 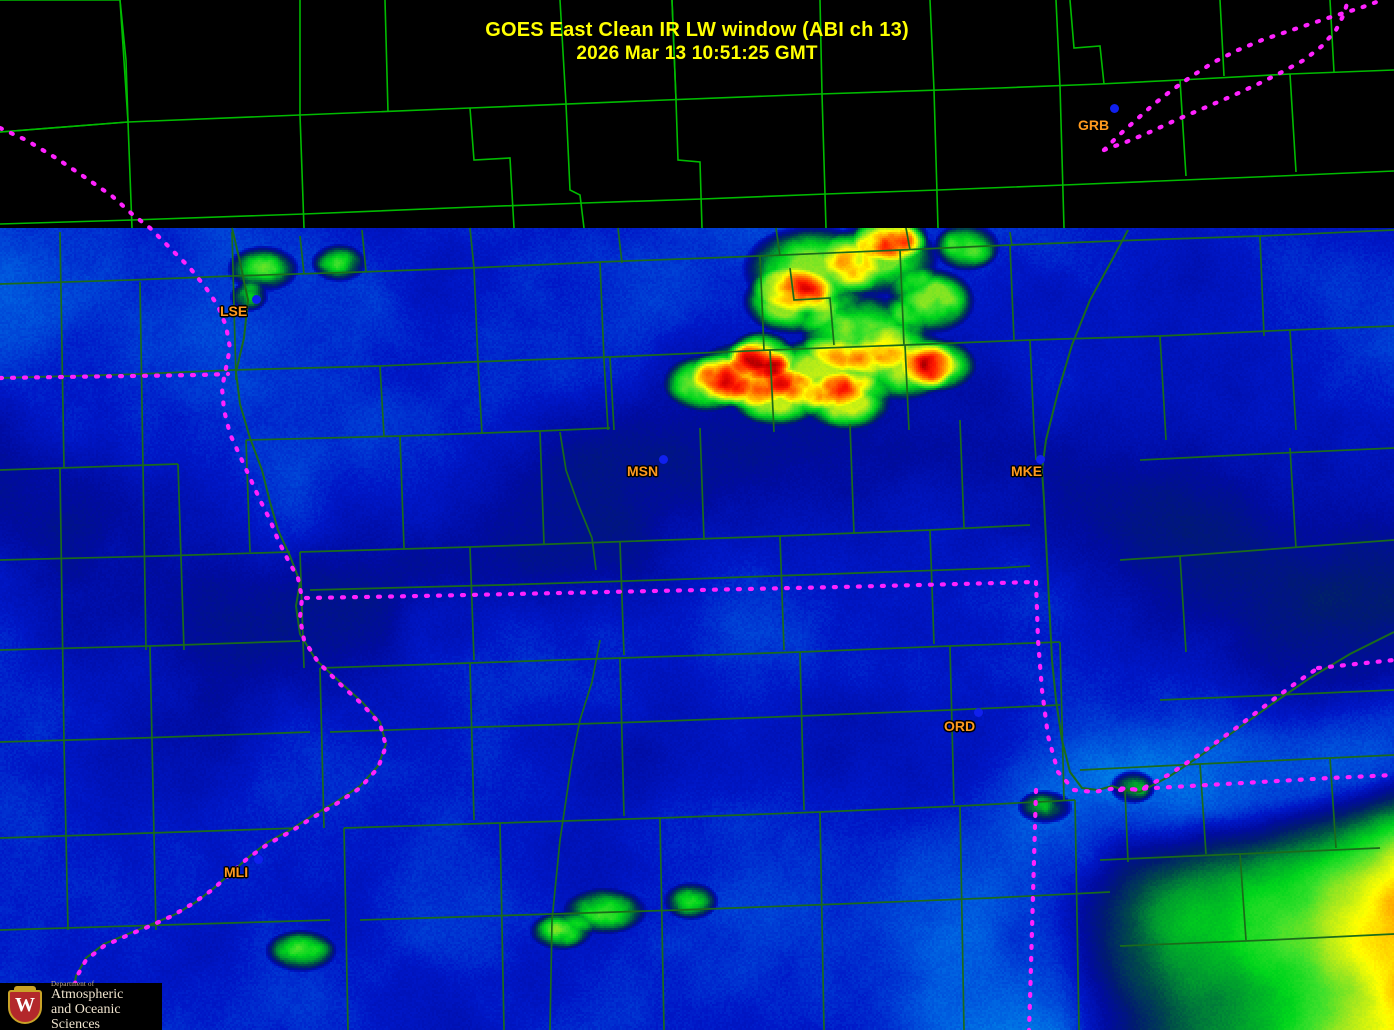 I want to click on station-label: LSE, so click(x=234, y=311).